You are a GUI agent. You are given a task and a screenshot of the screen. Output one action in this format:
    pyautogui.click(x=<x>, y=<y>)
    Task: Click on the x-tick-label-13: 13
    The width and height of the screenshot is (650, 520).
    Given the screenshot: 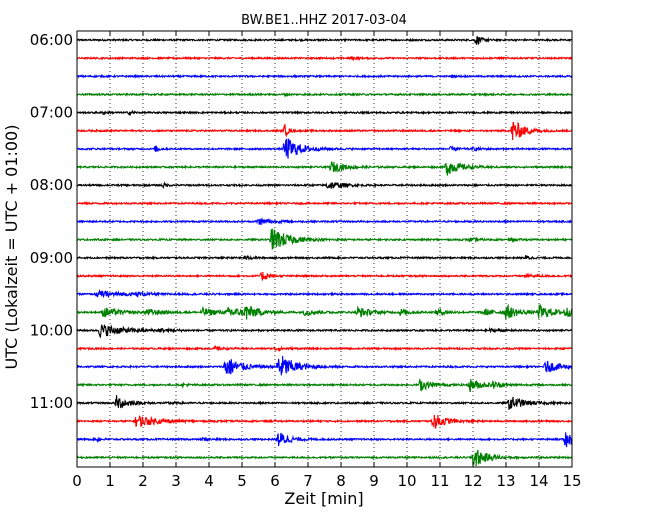 What is the action you would take?
    pyautogui.click(x=505, y=481)
    